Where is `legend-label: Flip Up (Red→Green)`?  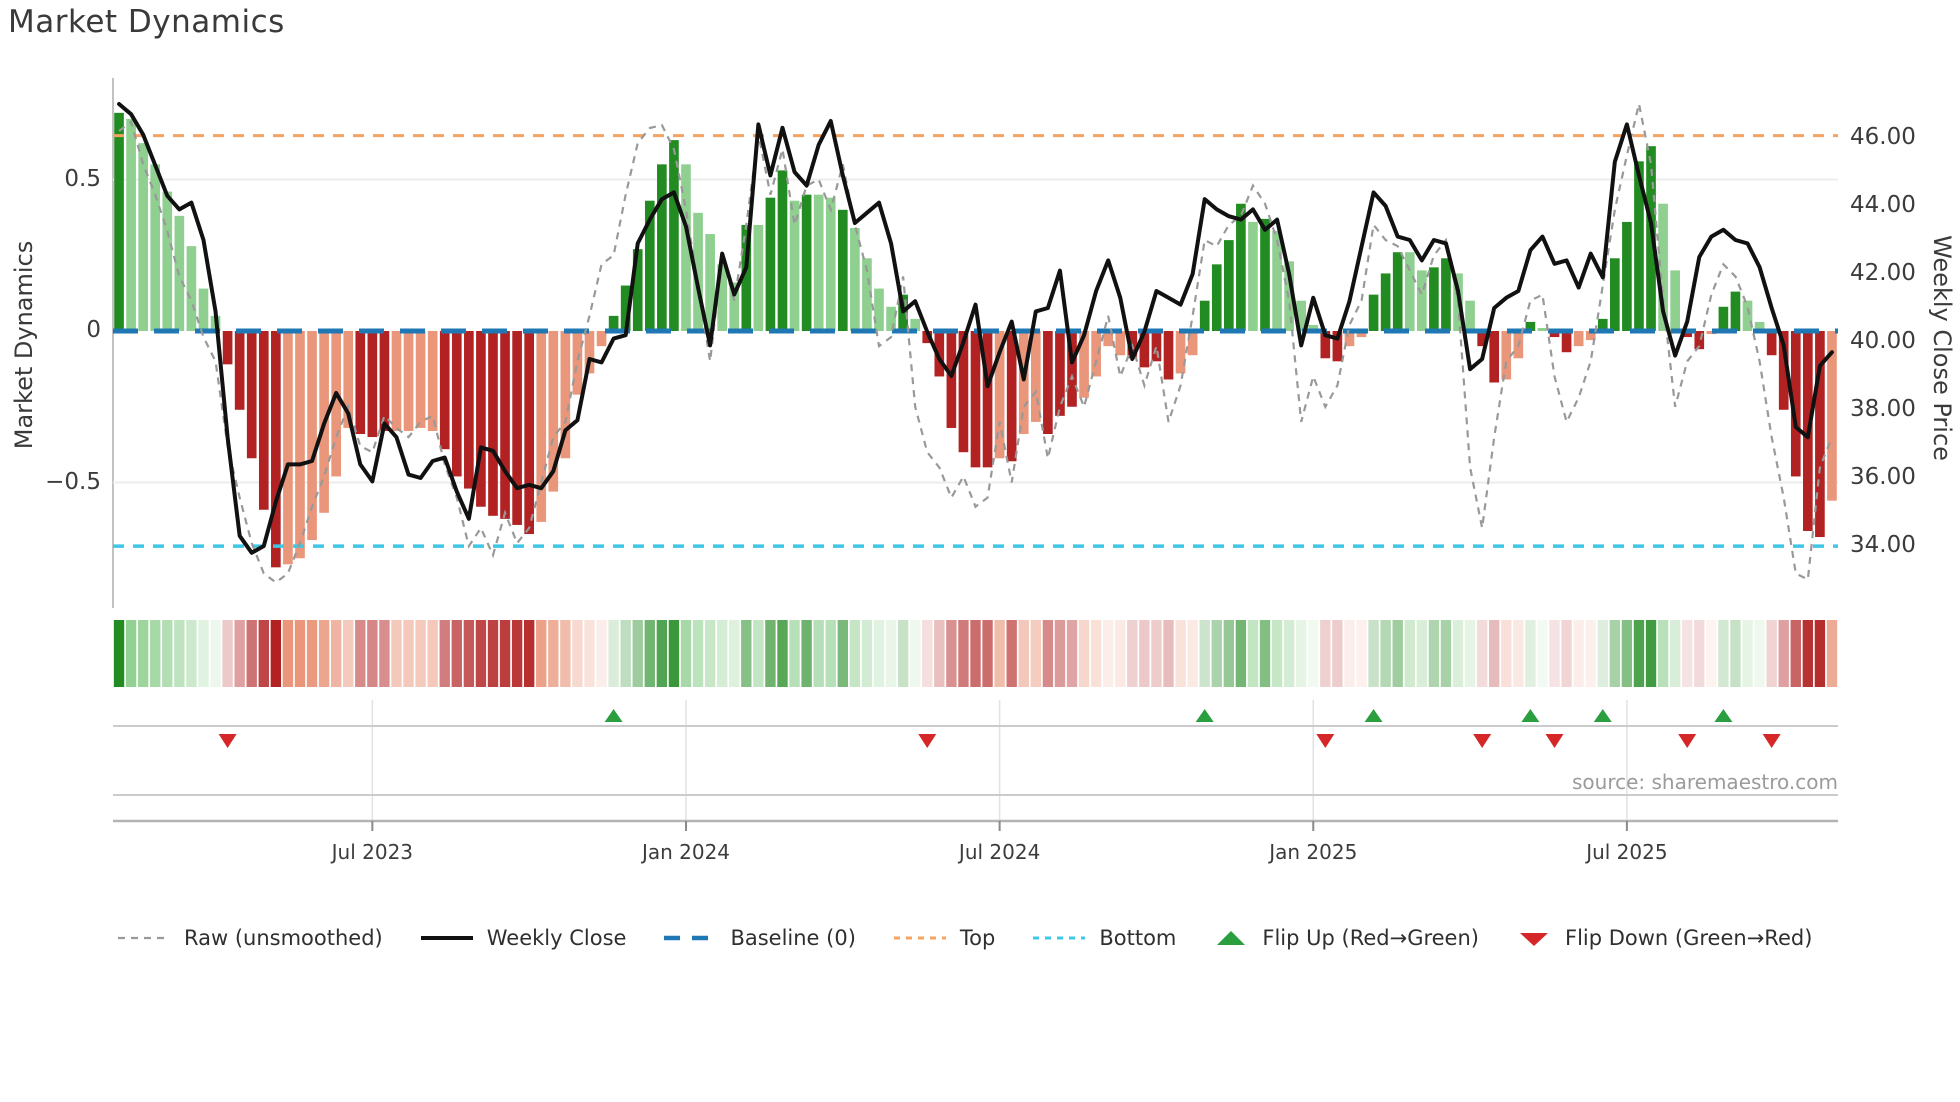 legend-label: Flip Up (Red→Green) is located at coordinates (1370, 938).